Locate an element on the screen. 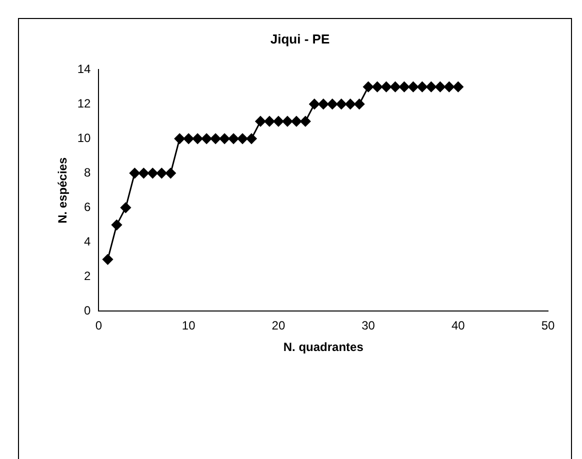  x-tick-label: 20 is located at coordinates (279, 325).